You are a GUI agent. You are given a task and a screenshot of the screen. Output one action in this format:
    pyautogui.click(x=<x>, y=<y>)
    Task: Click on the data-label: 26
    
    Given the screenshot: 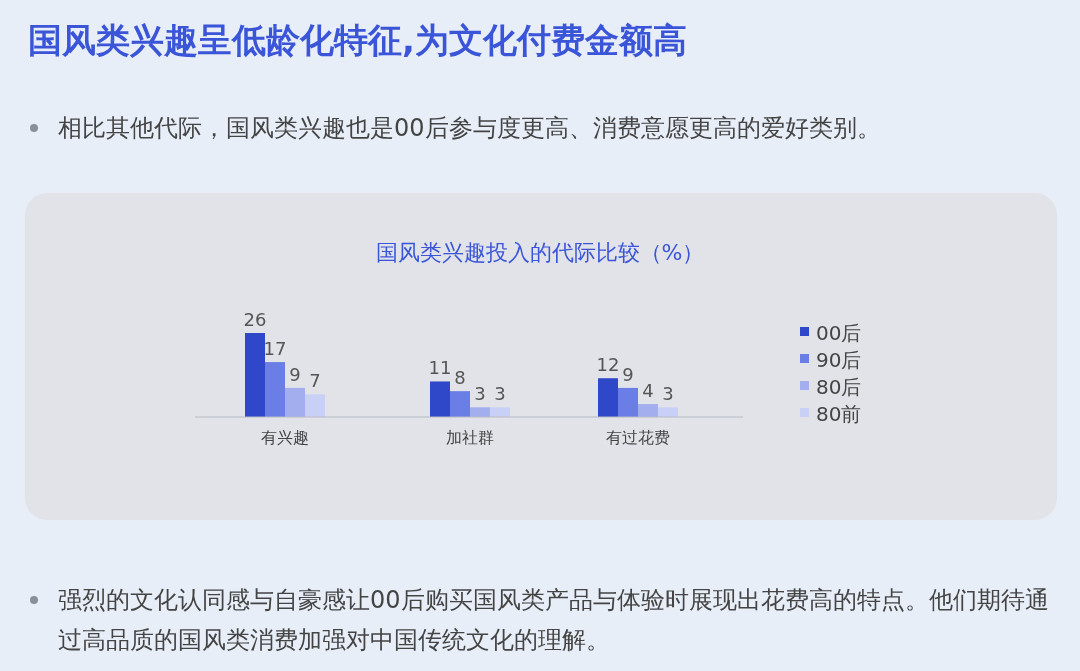 What is the action you would take?
    pyautogui.click(x=255, y=319)
    